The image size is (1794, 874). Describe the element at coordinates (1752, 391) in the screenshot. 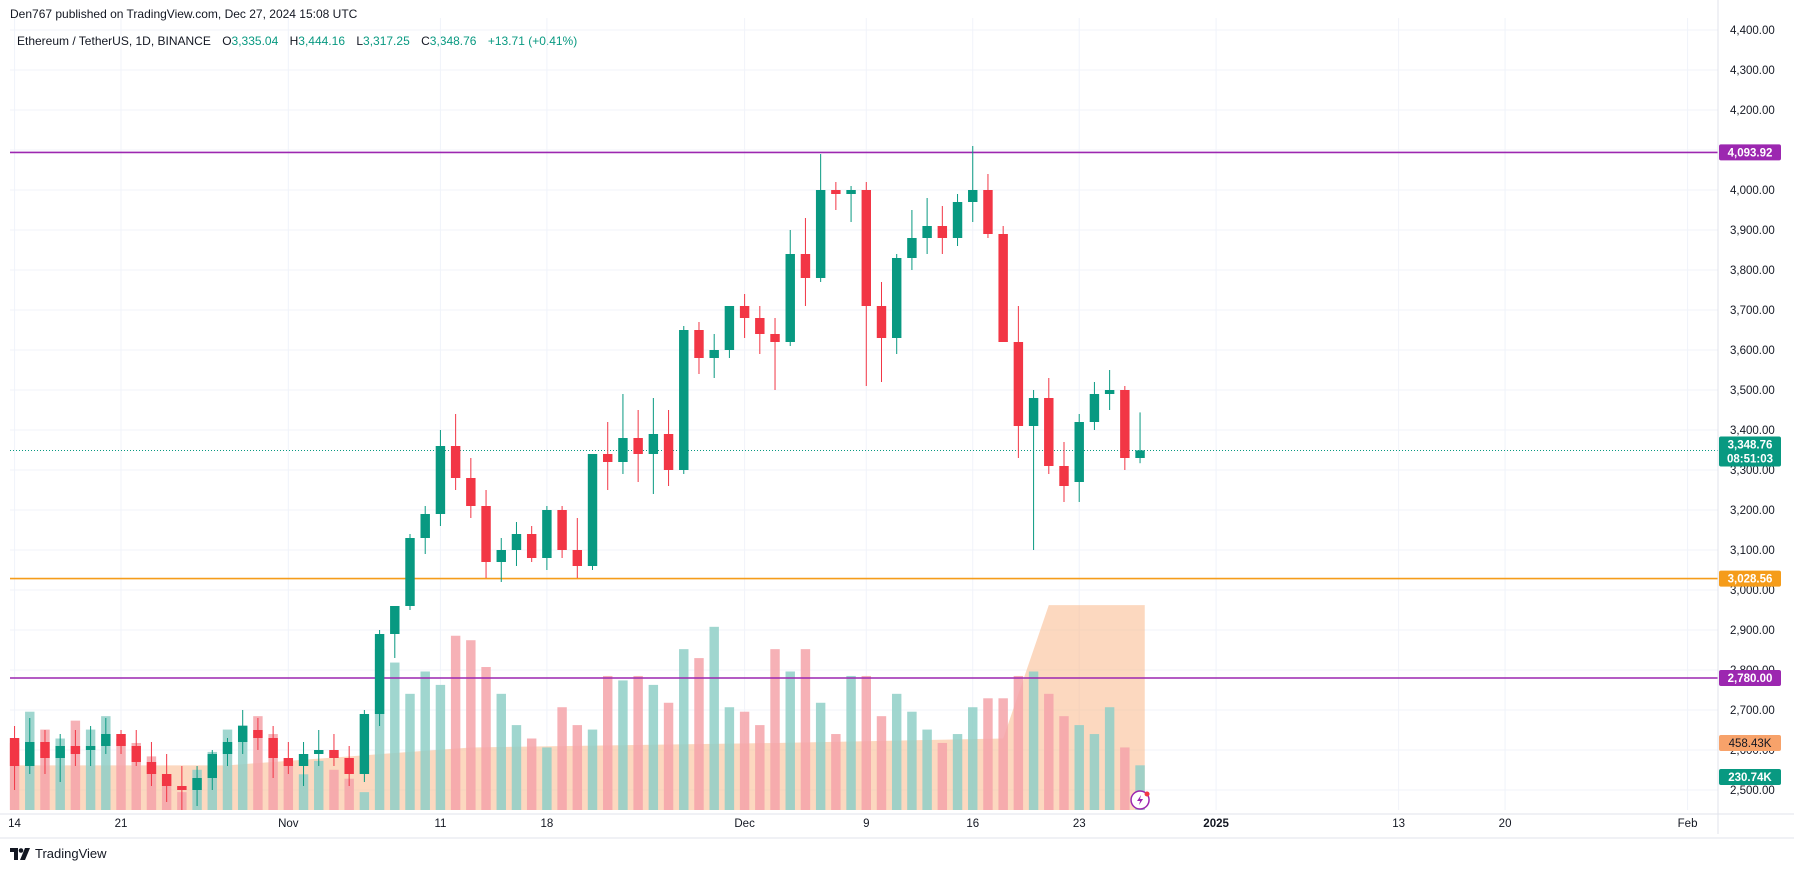

I see `y-tick-label: 3,500.00` at that location.